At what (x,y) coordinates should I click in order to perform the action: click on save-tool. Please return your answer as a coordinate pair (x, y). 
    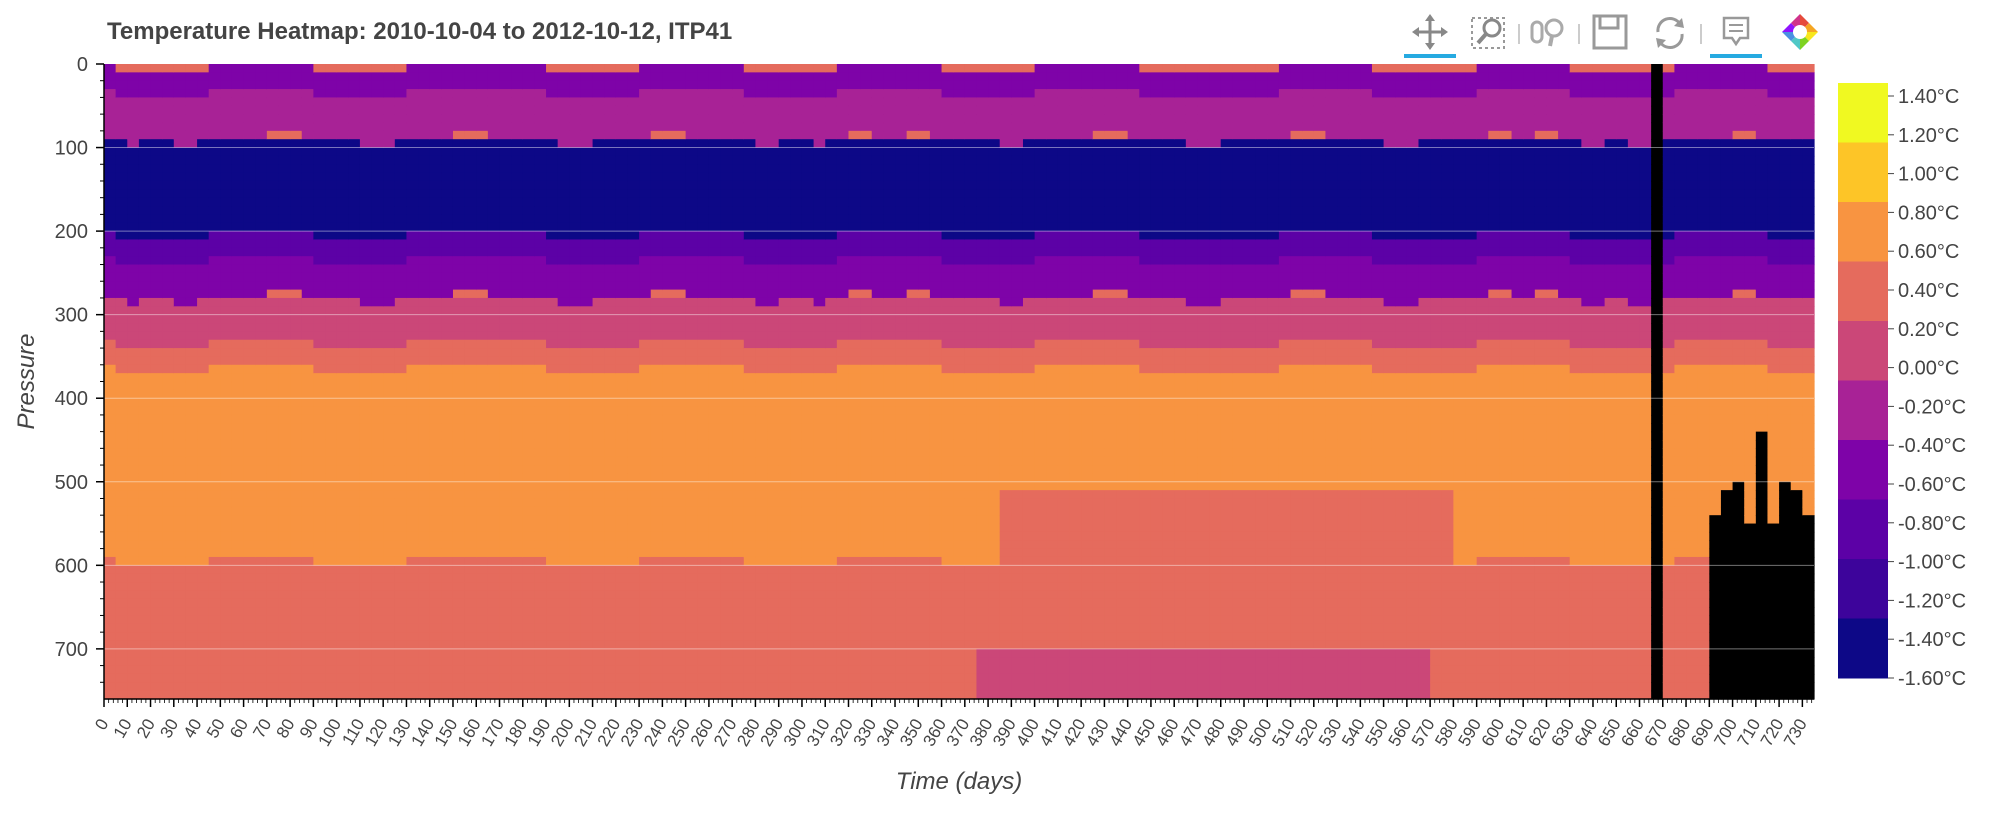
    Looking at the image, I should click on (1610, 32).